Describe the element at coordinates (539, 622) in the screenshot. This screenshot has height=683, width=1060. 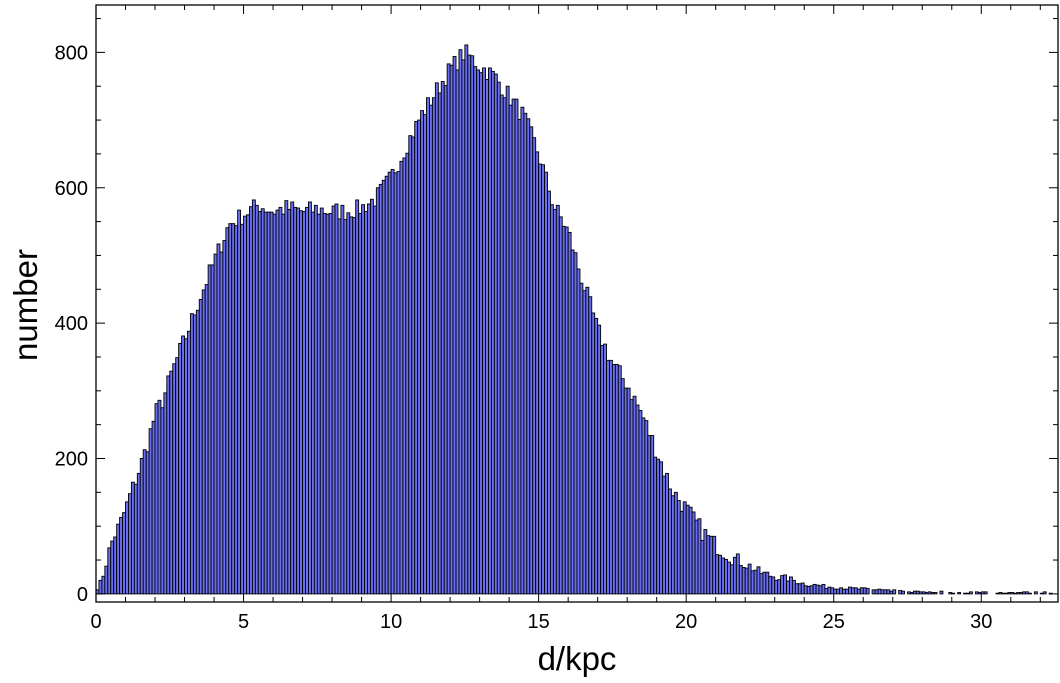
I see `x-tick-label: 15` at that location.